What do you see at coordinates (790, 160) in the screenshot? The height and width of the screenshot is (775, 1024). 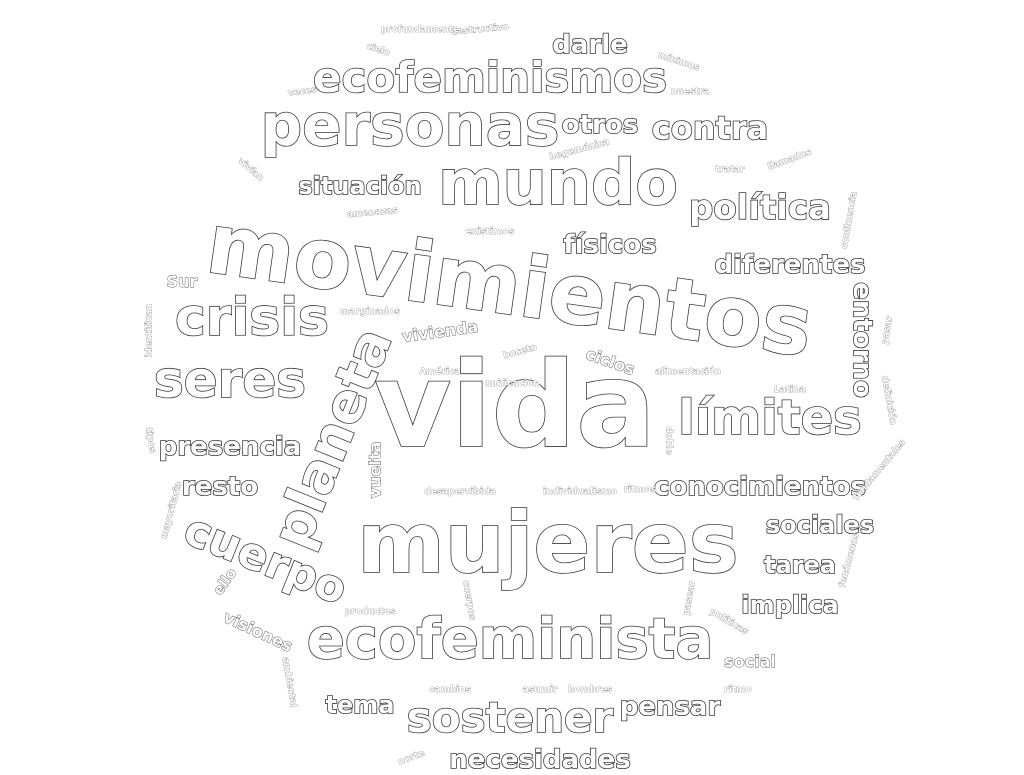 I see `word-cloud-word: llamados` at bounding box center [790, 160].